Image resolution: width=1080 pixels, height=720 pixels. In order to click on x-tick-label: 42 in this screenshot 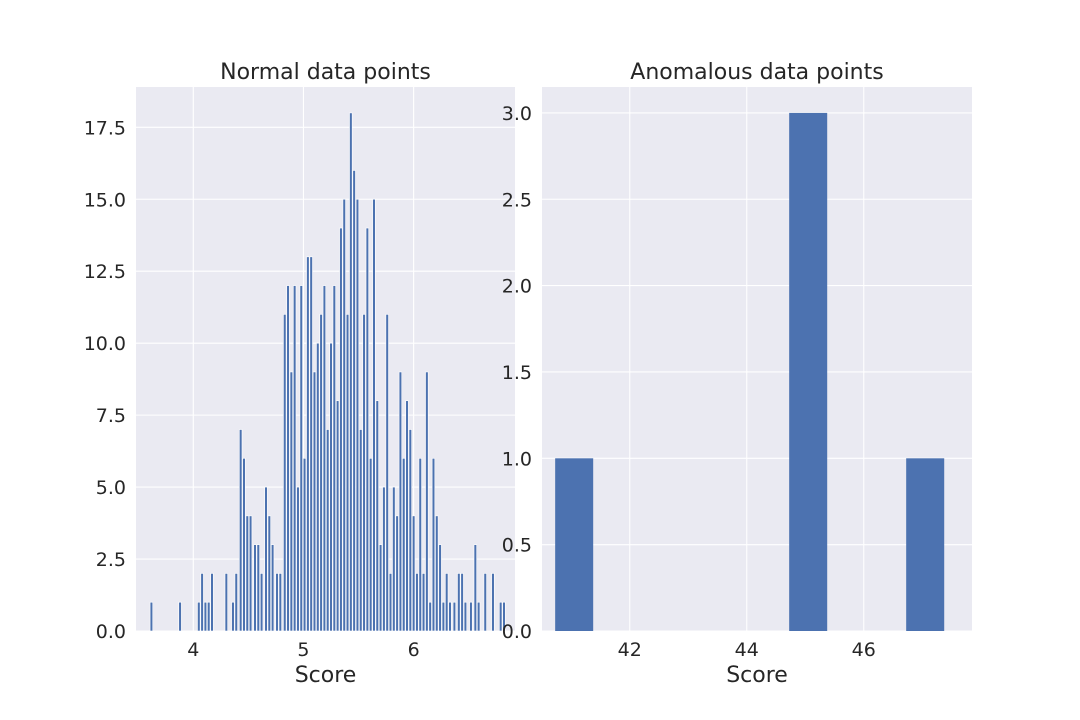, I will do `click(630, 650)`.